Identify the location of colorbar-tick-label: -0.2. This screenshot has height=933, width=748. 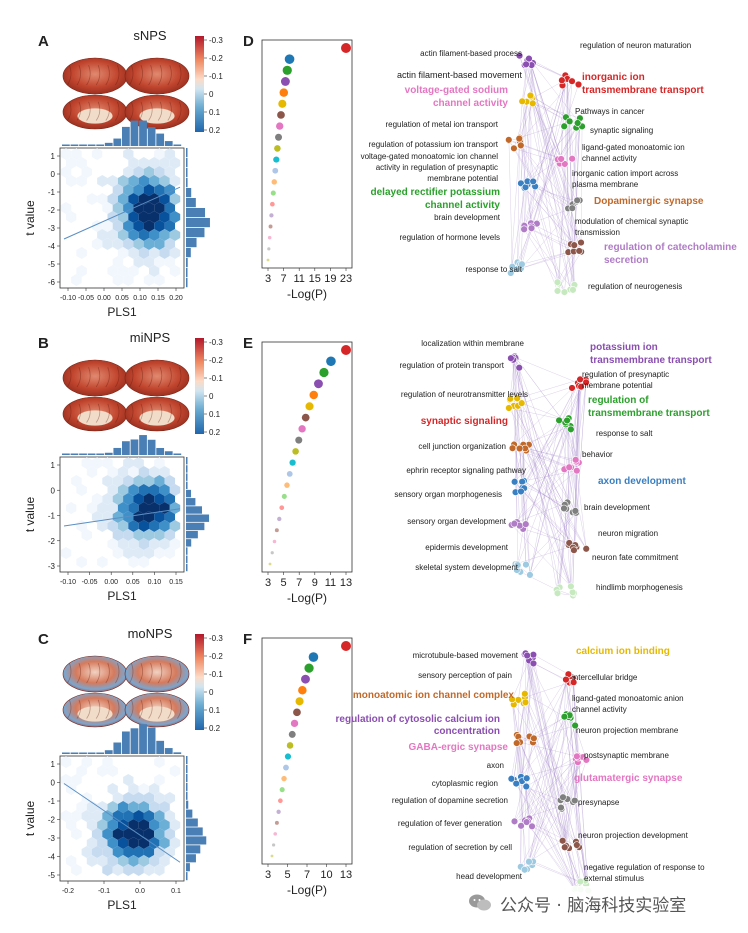
(216, 656).